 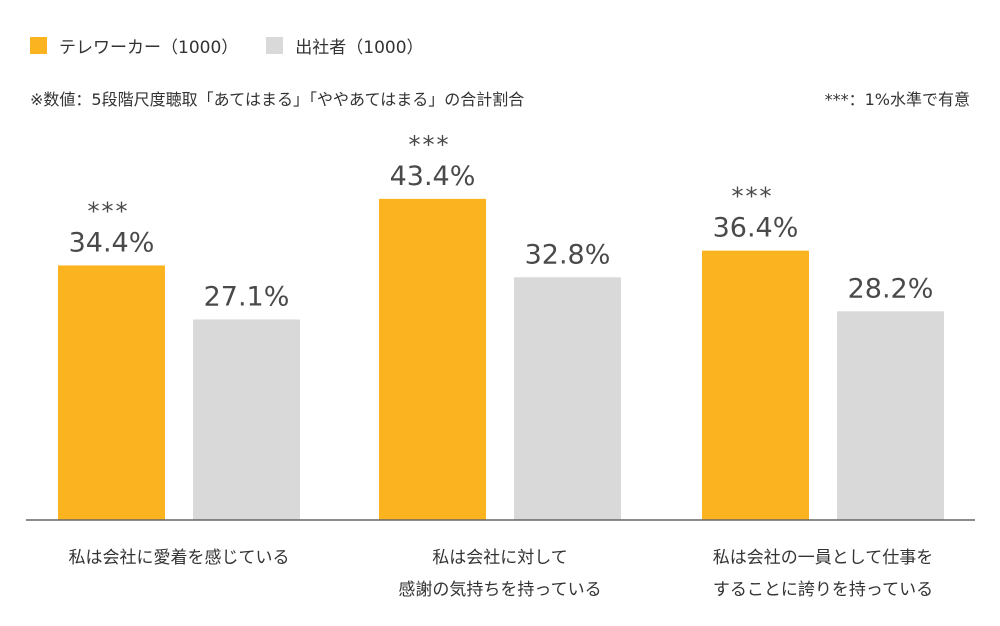 What do you see at coordinates (277, 99) in the screenshot?
I see `note-method: ※数値：5段階尺度聴取「あてはまる」「ややあてはまる」の合計割合` at bounding box center [277, 99].